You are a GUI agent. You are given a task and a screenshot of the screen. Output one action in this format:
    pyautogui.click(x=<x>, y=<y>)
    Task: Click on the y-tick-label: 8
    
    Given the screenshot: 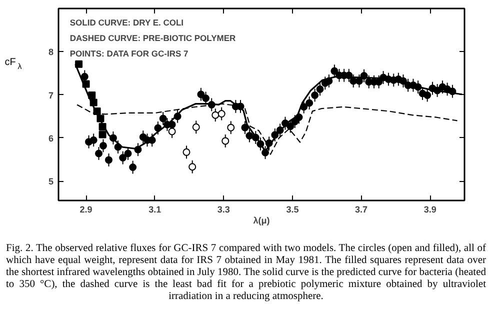 What is the action you would take?
    pyautogui.click(x=51, y=52)
    